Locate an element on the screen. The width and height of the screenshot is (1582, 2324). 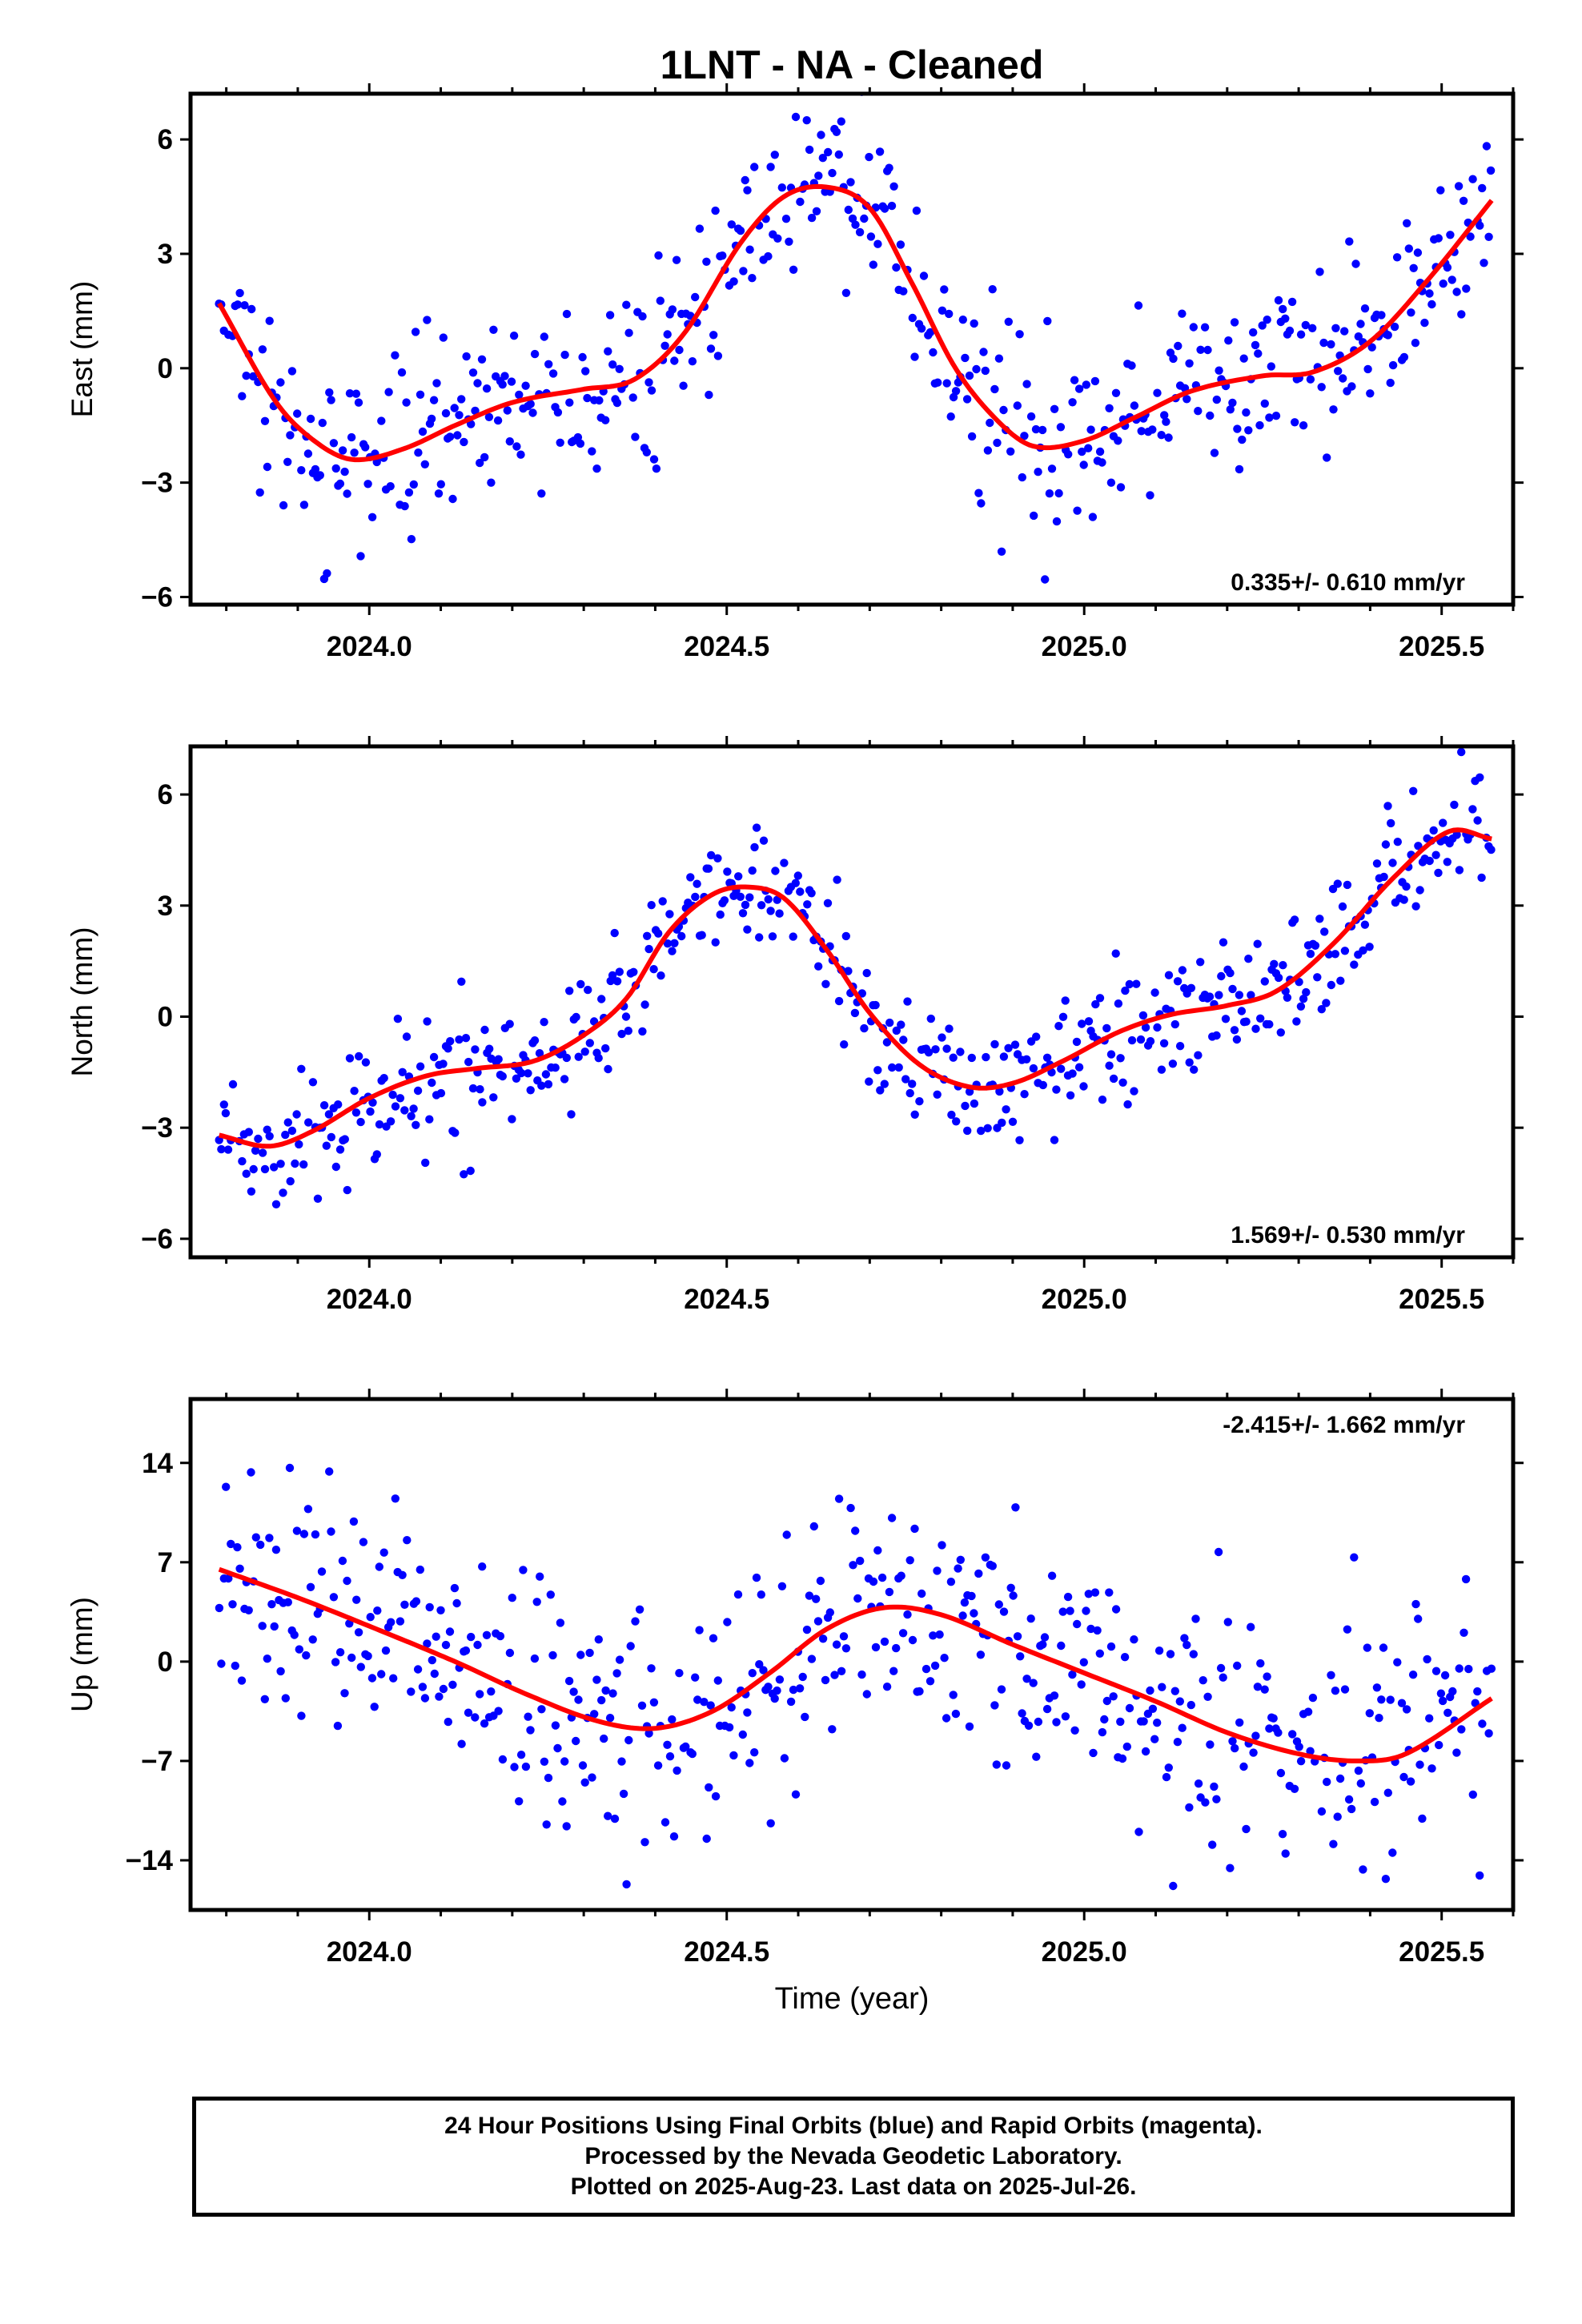
up-xtick-label: 2024.0 is located at coordinates (369, 1952).